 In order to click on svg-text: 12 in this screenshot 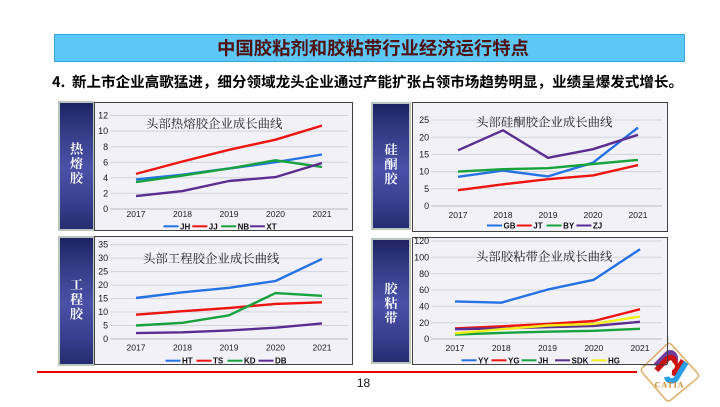, I will do `click(103, 116)`.